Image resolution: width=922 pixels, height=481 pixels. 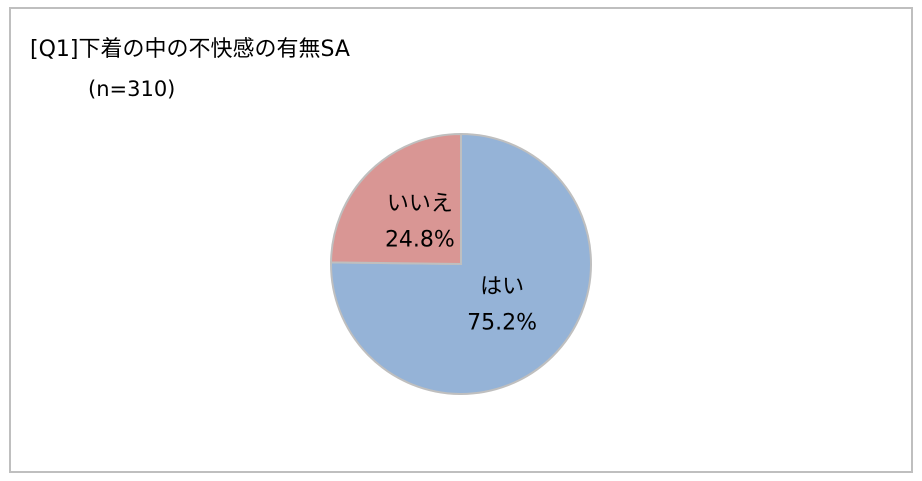 I want to click on chart-title: [Q1]下着の中の不快感の有無SA, so click(x=190, y=49).